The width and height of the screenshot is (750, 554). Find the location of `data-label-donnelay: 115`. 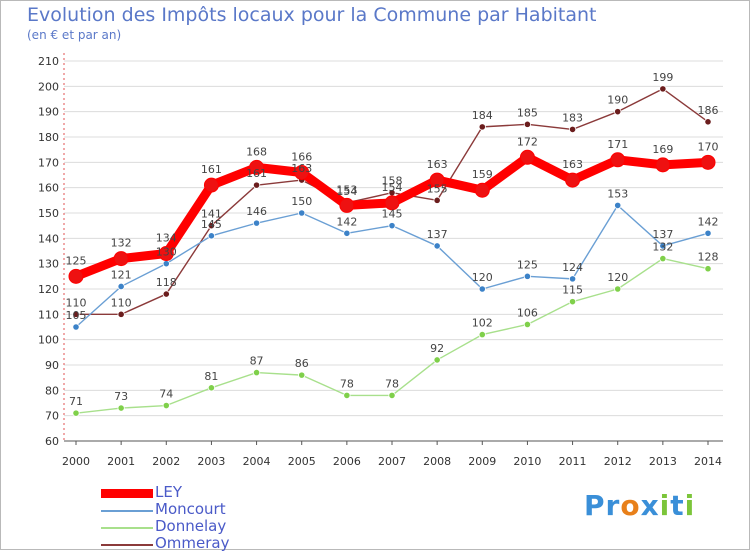

data-label-donnelay: 115 is located at coordinates (572, 290).